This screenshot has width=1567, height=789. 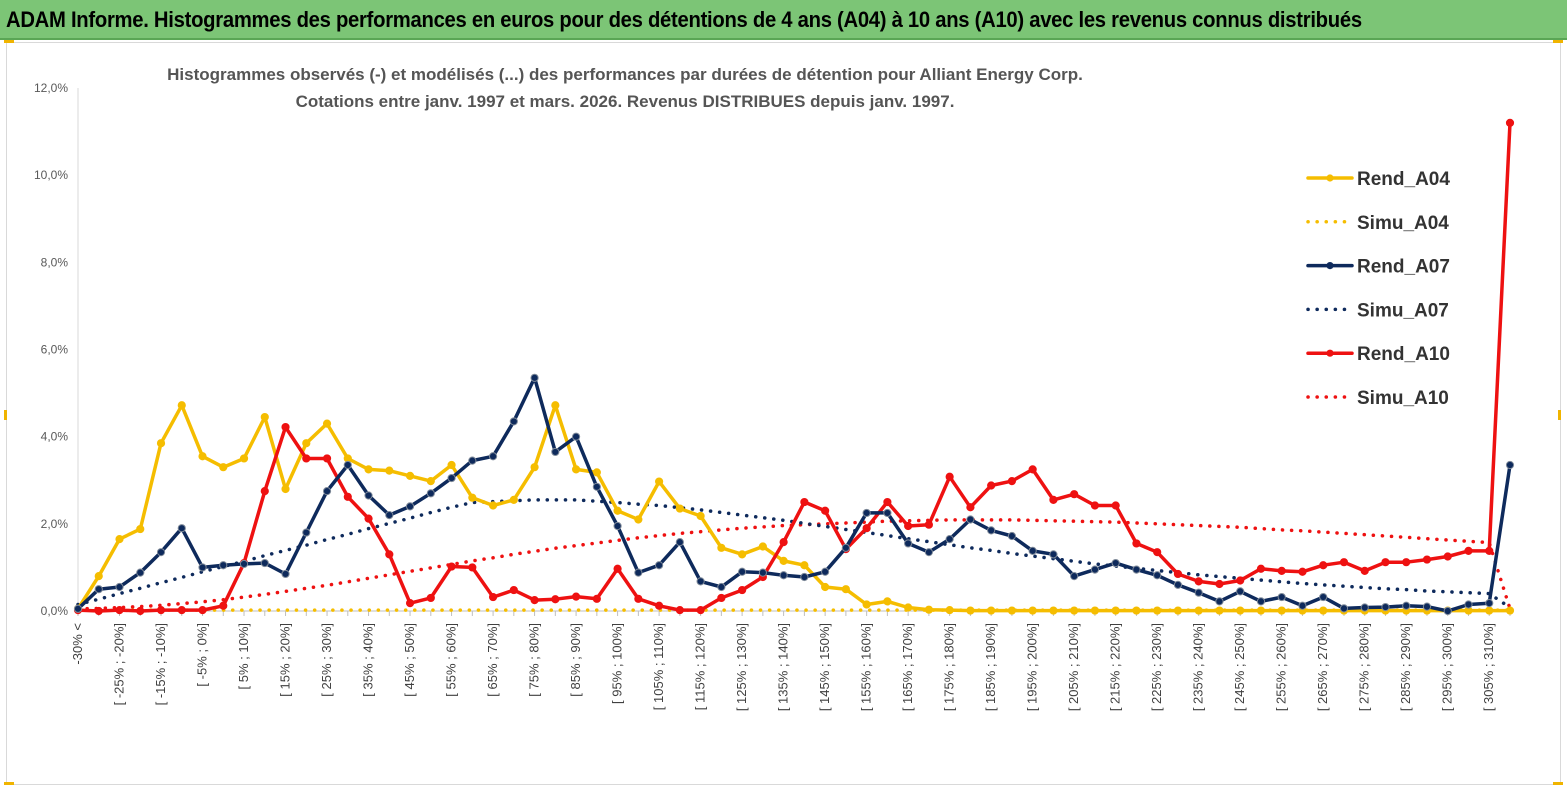 What do you see at coordinates (77, 644) in the screenshot?
I see `x-tick-label: -30% <` at bounding box center [77, 644].